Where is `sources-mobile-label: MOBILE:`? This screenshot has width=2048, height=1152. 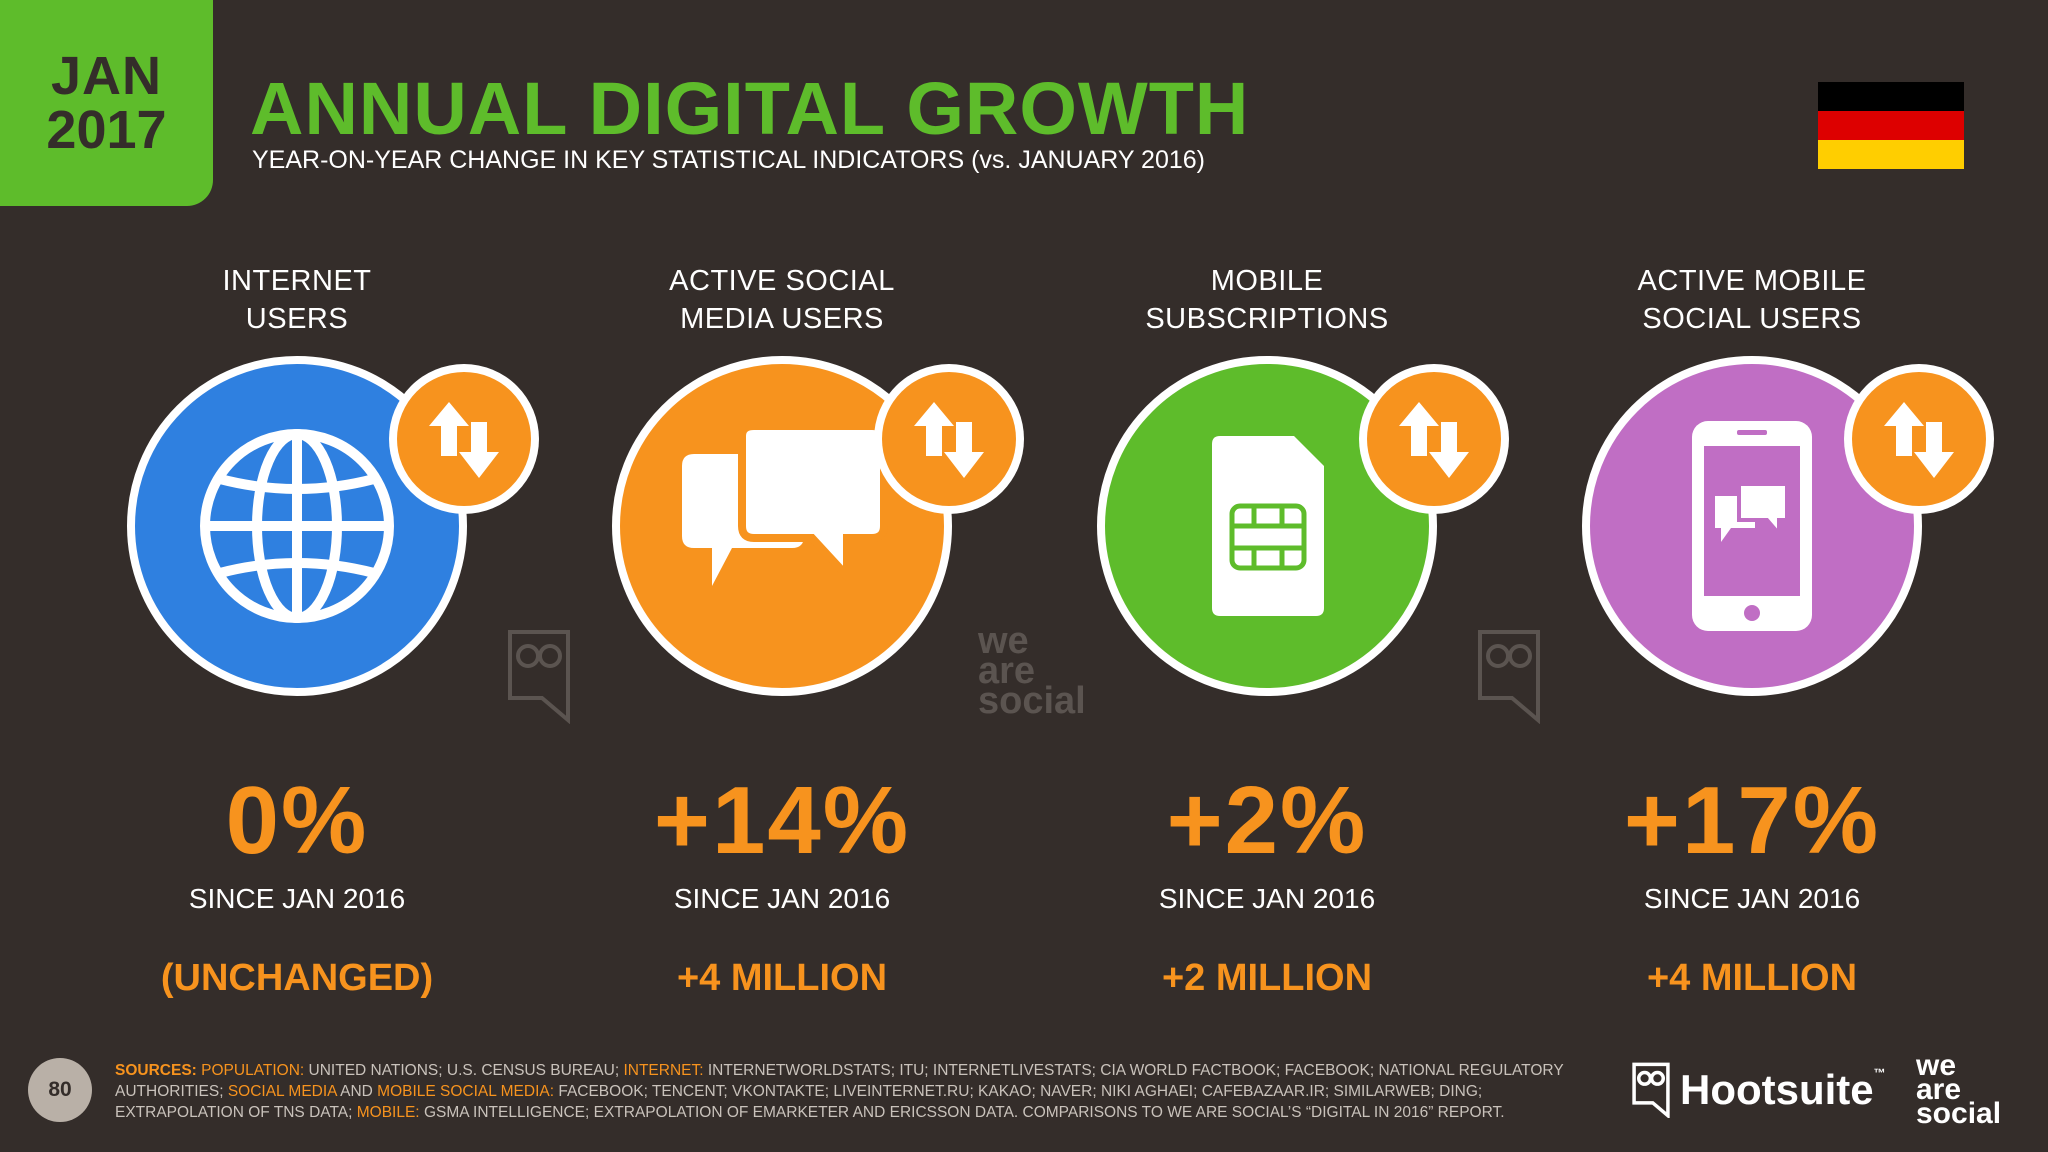 sources-mobile-label: MOBILE: is located at coordinates (388, 1112).